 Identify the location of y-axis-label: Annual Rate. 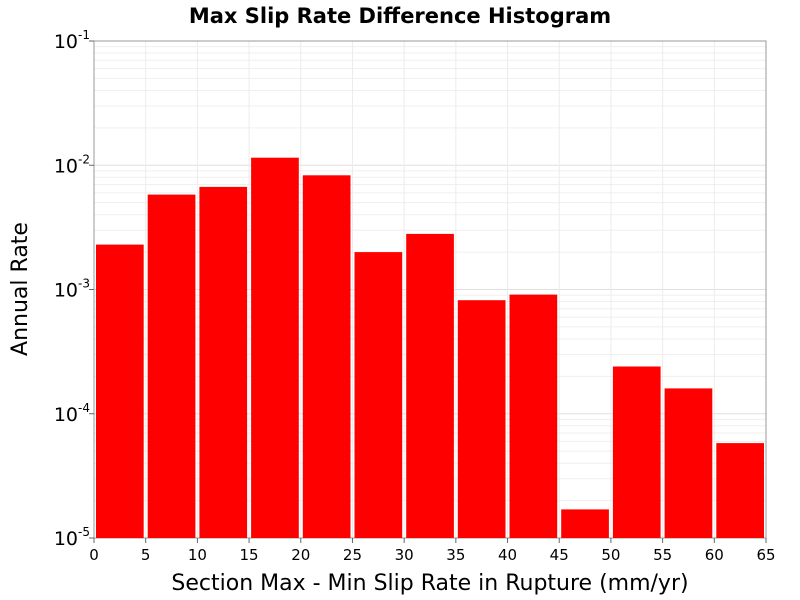
(20, 289).